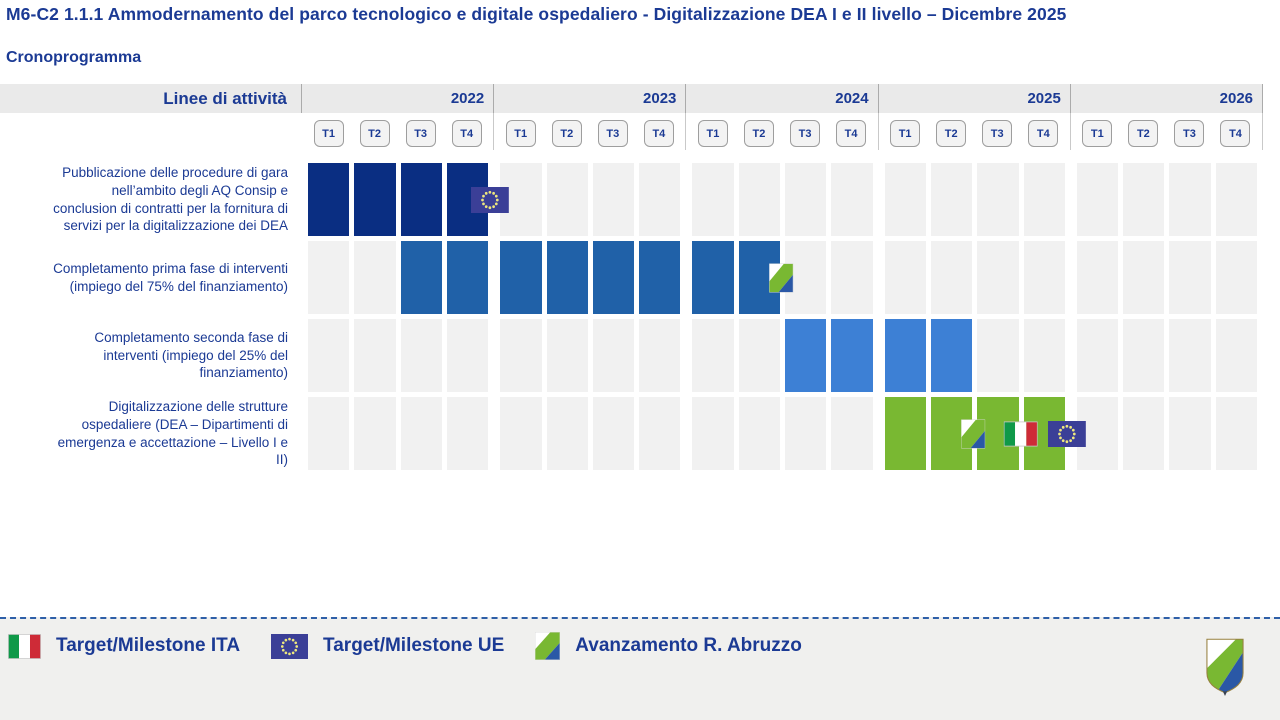  What do you see at coordinates (521, 277) in the screenshot?
I see `gantt-cell-2023-T1-filled` at bounding box center [521, 277].